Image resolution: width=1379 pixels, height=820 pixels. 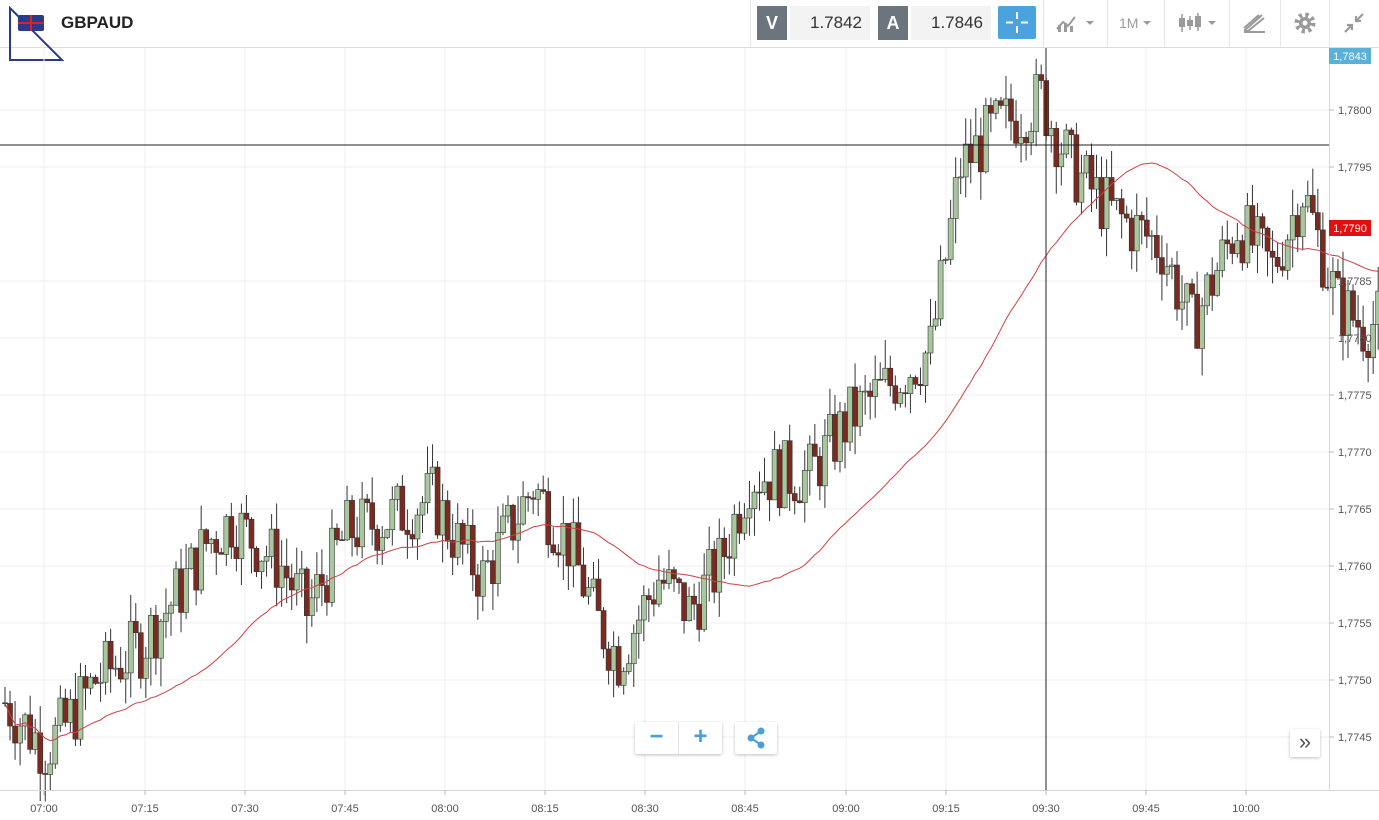 I want to click on price-tick-label: 1,7780, so click(x=1355, y=339).